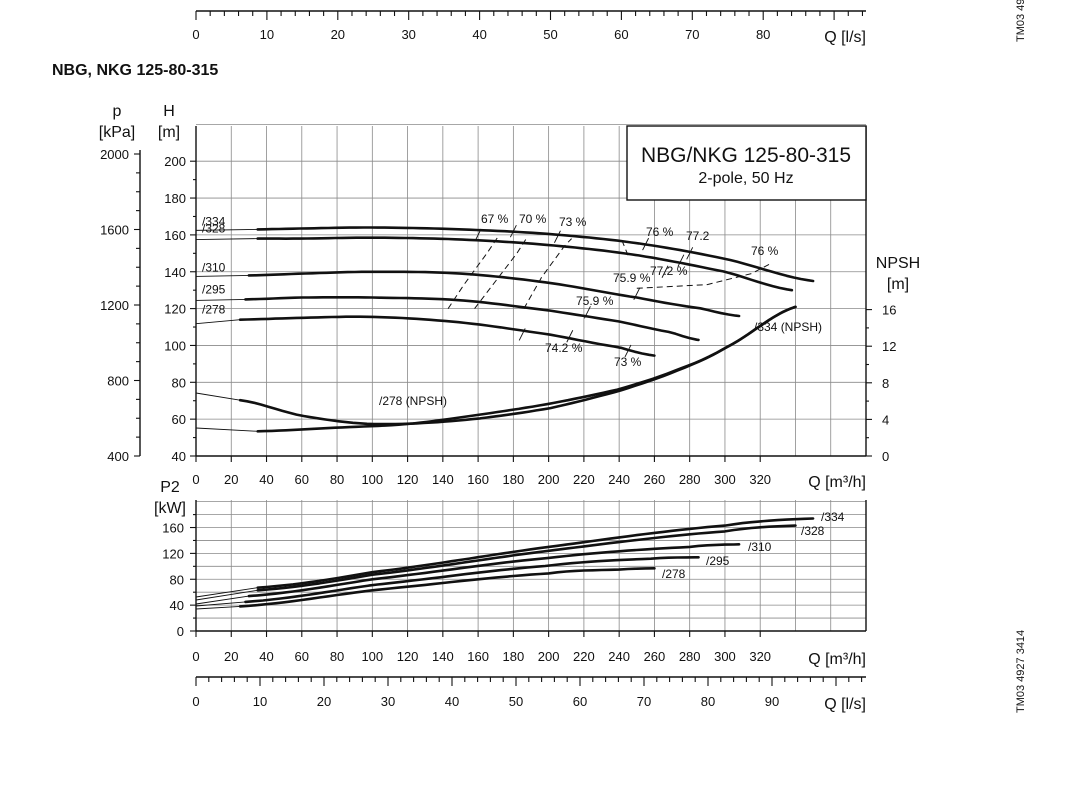  Describe the element at coordinates (478, 656) in the screenshot. I see `tick-label-q-power: 160` at that location.